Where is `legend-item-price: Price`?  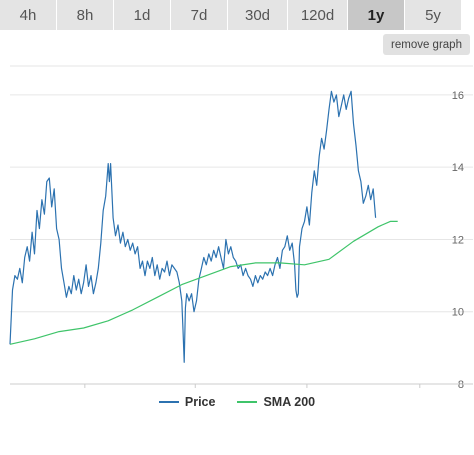
legend-item-price: Price is located at coordinates (187, 402).